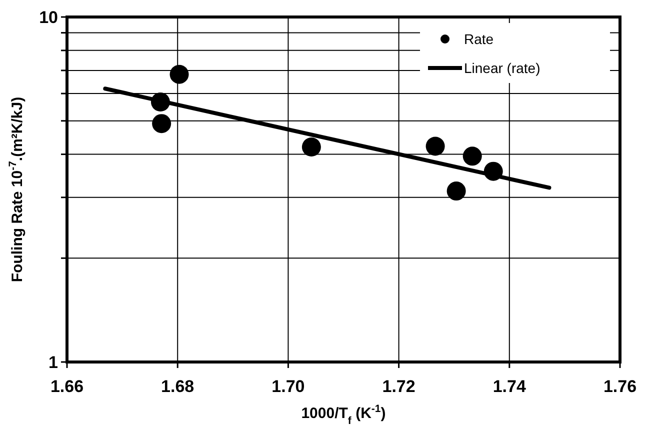 The height and width of the screenshot is (431, 645). Describe the element at coordinates (48, 17) in the screenshot. I see `y-tick-label: 10` at that location.